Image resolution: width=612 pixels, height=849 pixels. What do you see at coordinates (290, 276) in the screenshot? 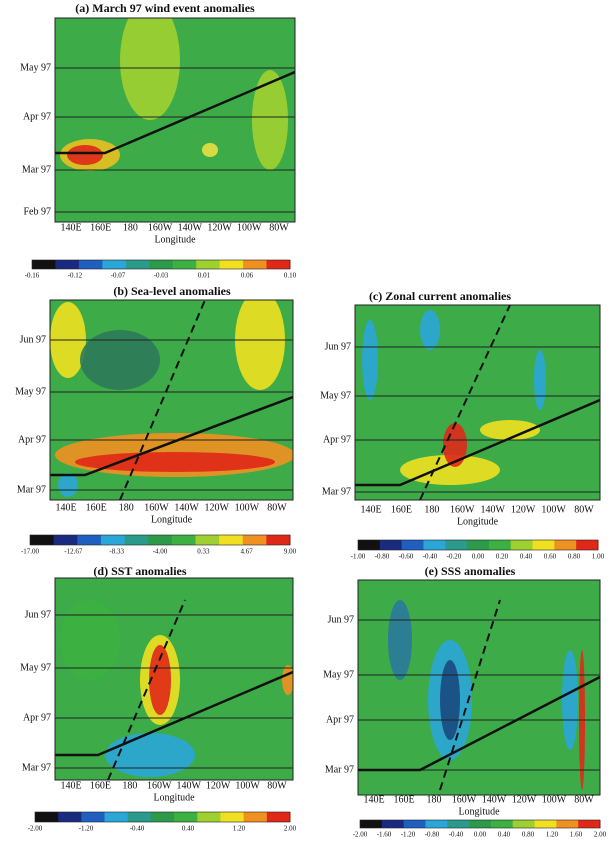
I see `colorbar-label: 0.10` at bounding box center [290, 276].